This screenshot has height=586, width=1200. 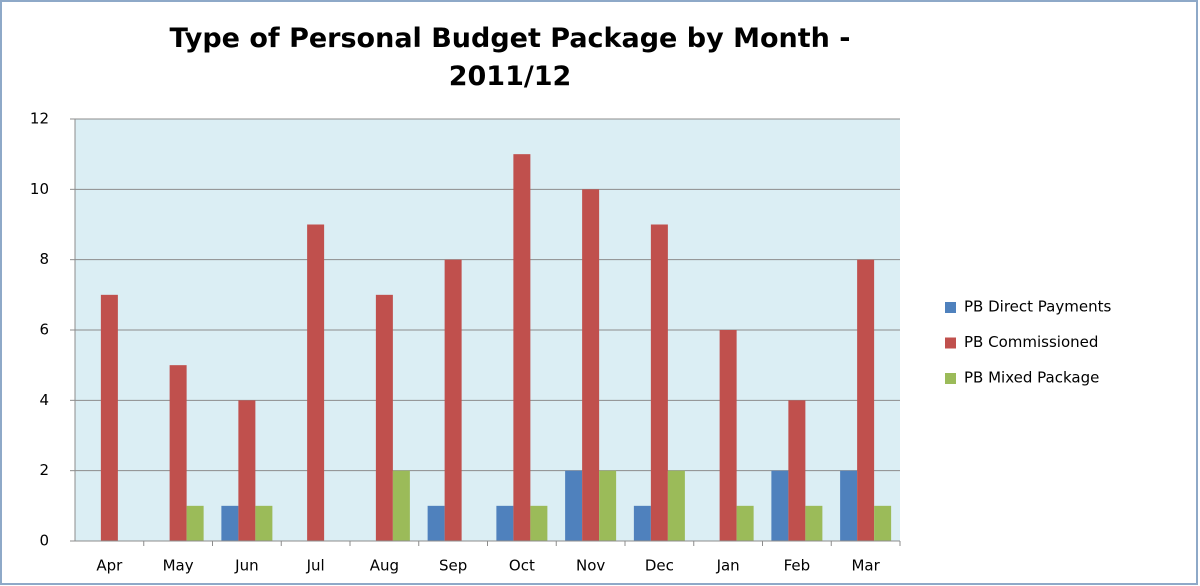 I want to click on legend-label: PB Commissioned, so click(x=1031, y=342).